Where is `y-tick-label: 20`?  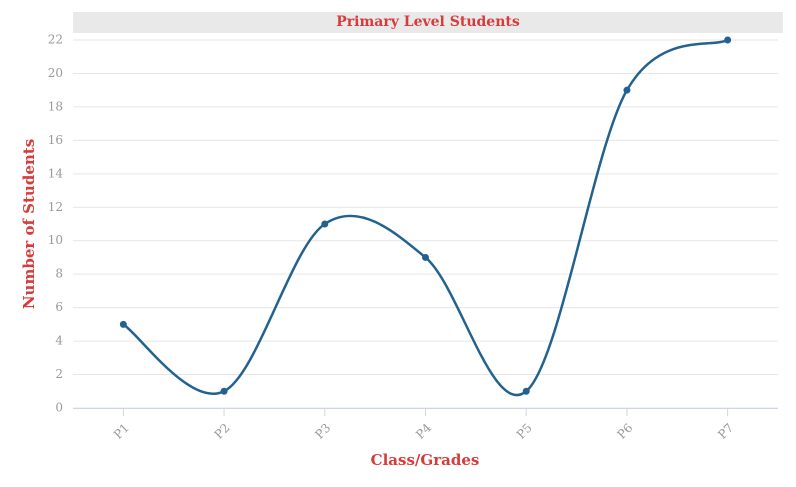
y-tick-label: 20 is located at coordinates (55, 73).